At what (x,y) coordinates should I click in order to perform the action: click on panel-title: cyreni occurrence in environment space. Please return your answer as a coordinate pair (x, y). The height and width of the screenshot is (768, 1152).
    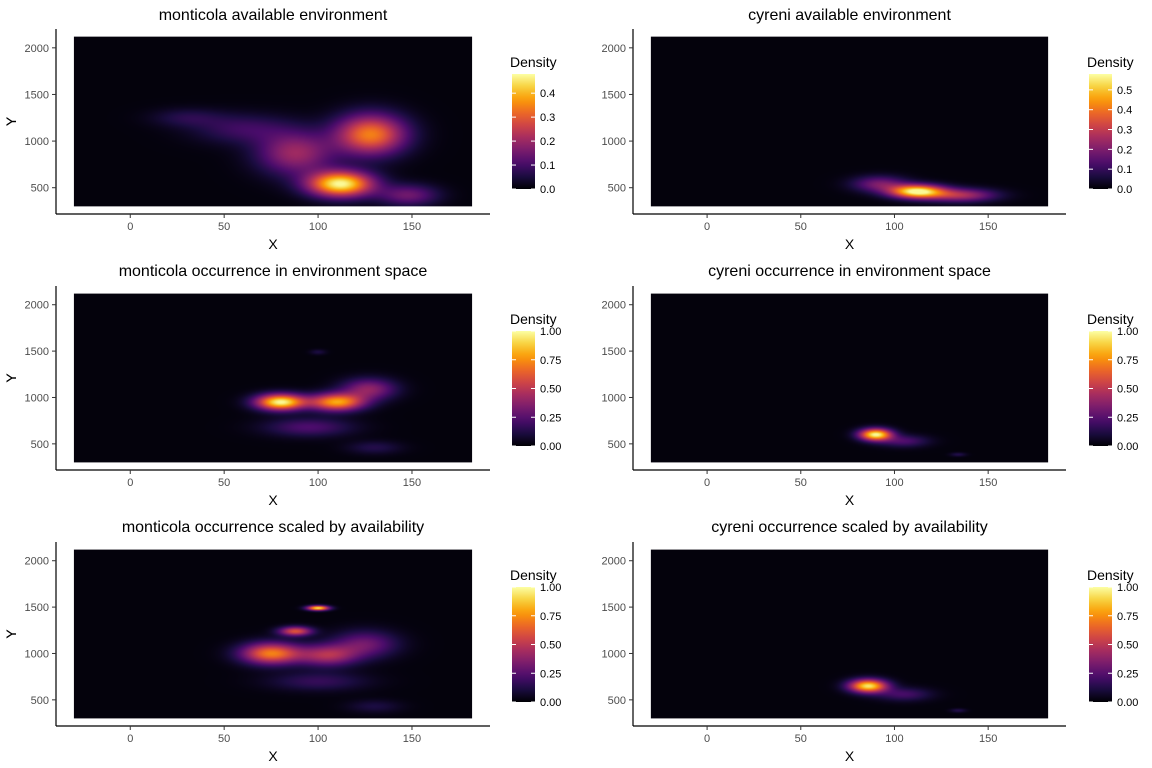
    Looking at the image, I should click on (849, 271).